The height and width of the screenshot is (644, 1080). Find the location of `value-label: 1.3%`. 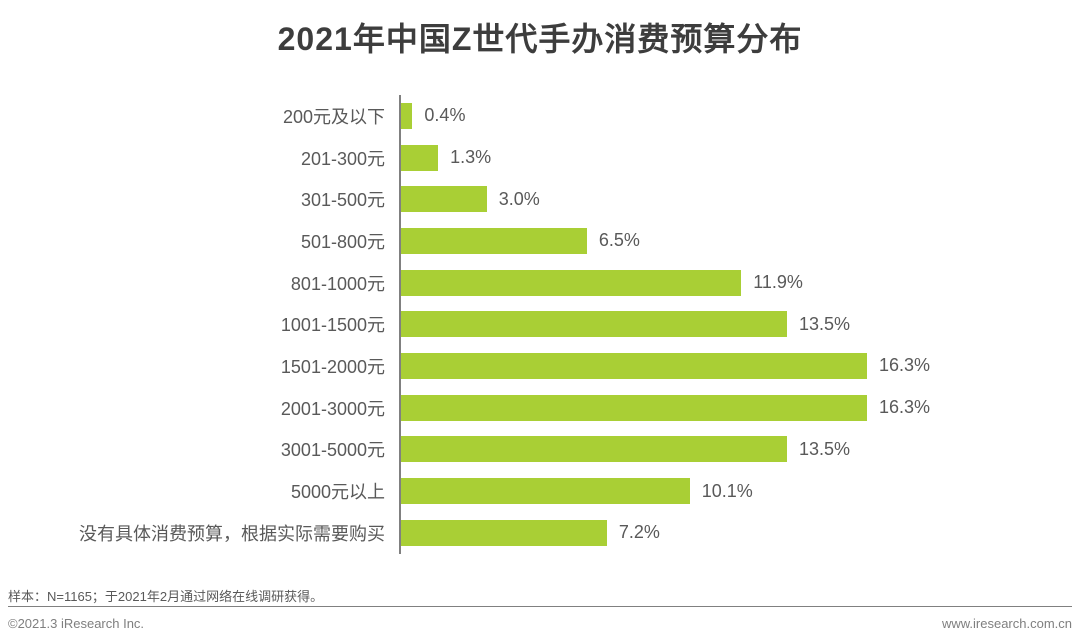

value-label: 1.3% is located at coordinates (471, 157).